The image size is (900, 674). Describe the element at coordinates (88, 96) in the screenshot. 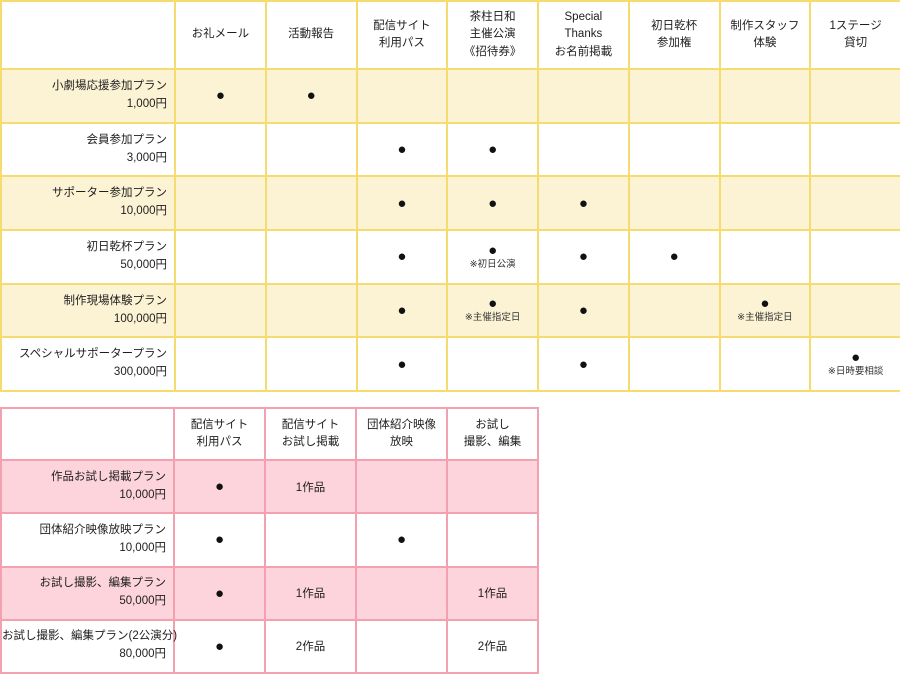

I see `plan-label: 小劇場応援参加プラン 1,000円` at that location.